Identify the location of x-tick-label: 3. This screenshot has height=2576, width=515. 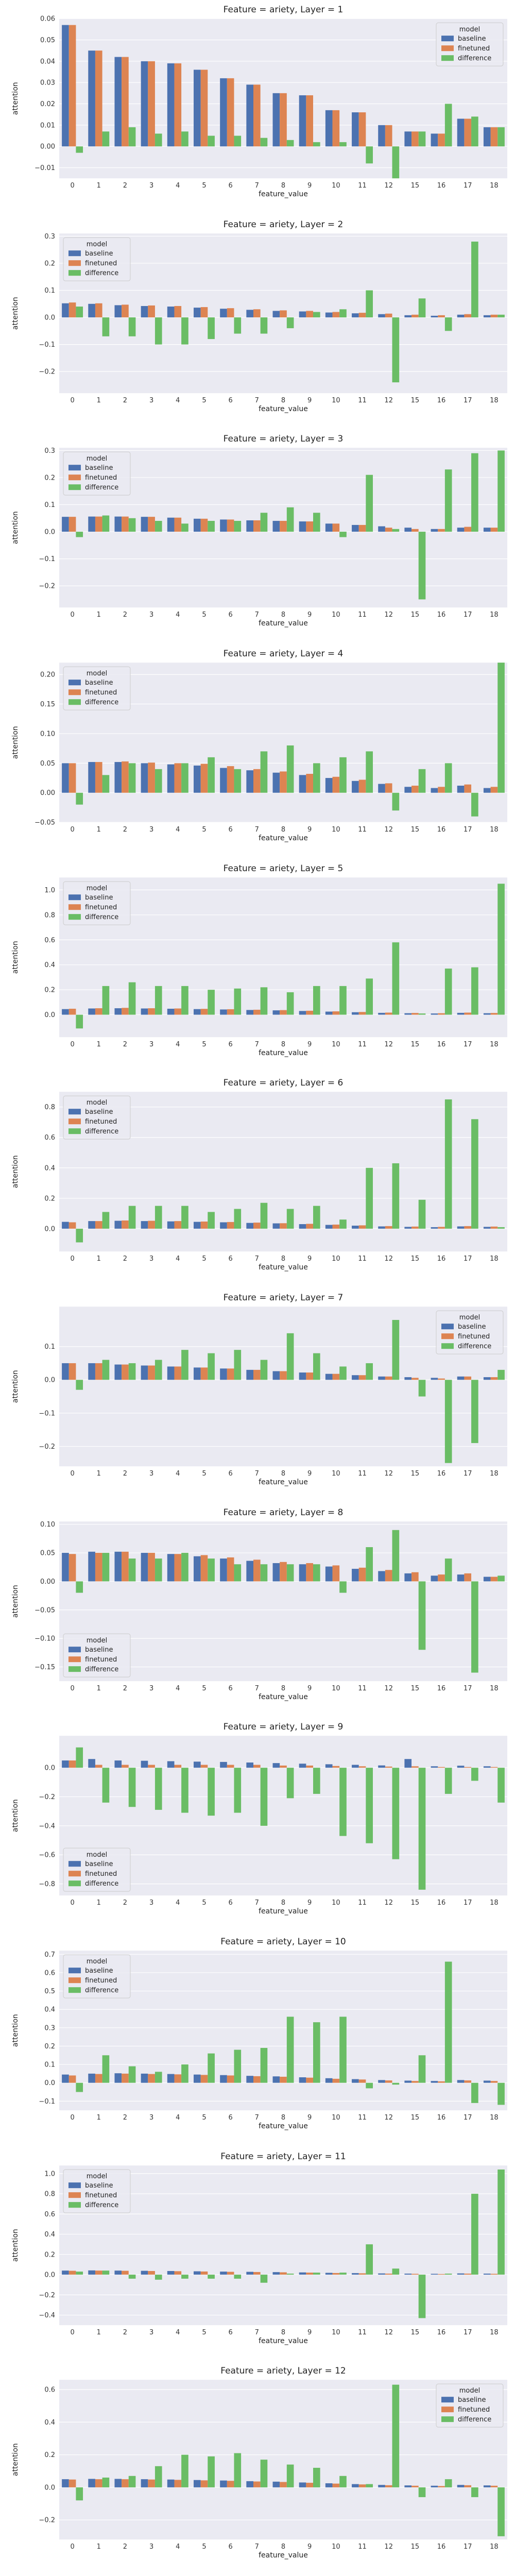
(151, 2118).